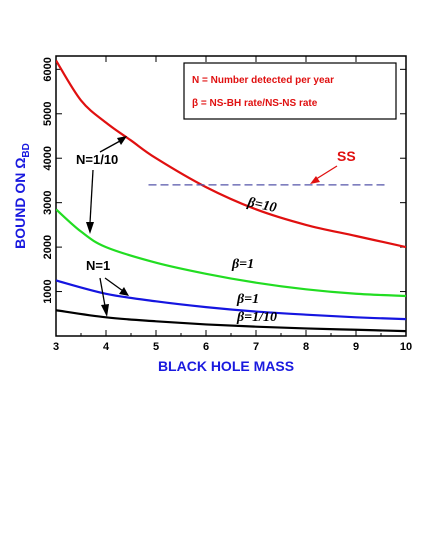 The image size is (428, 554). I want to click on ss-arrowhead, so click(315, 180).